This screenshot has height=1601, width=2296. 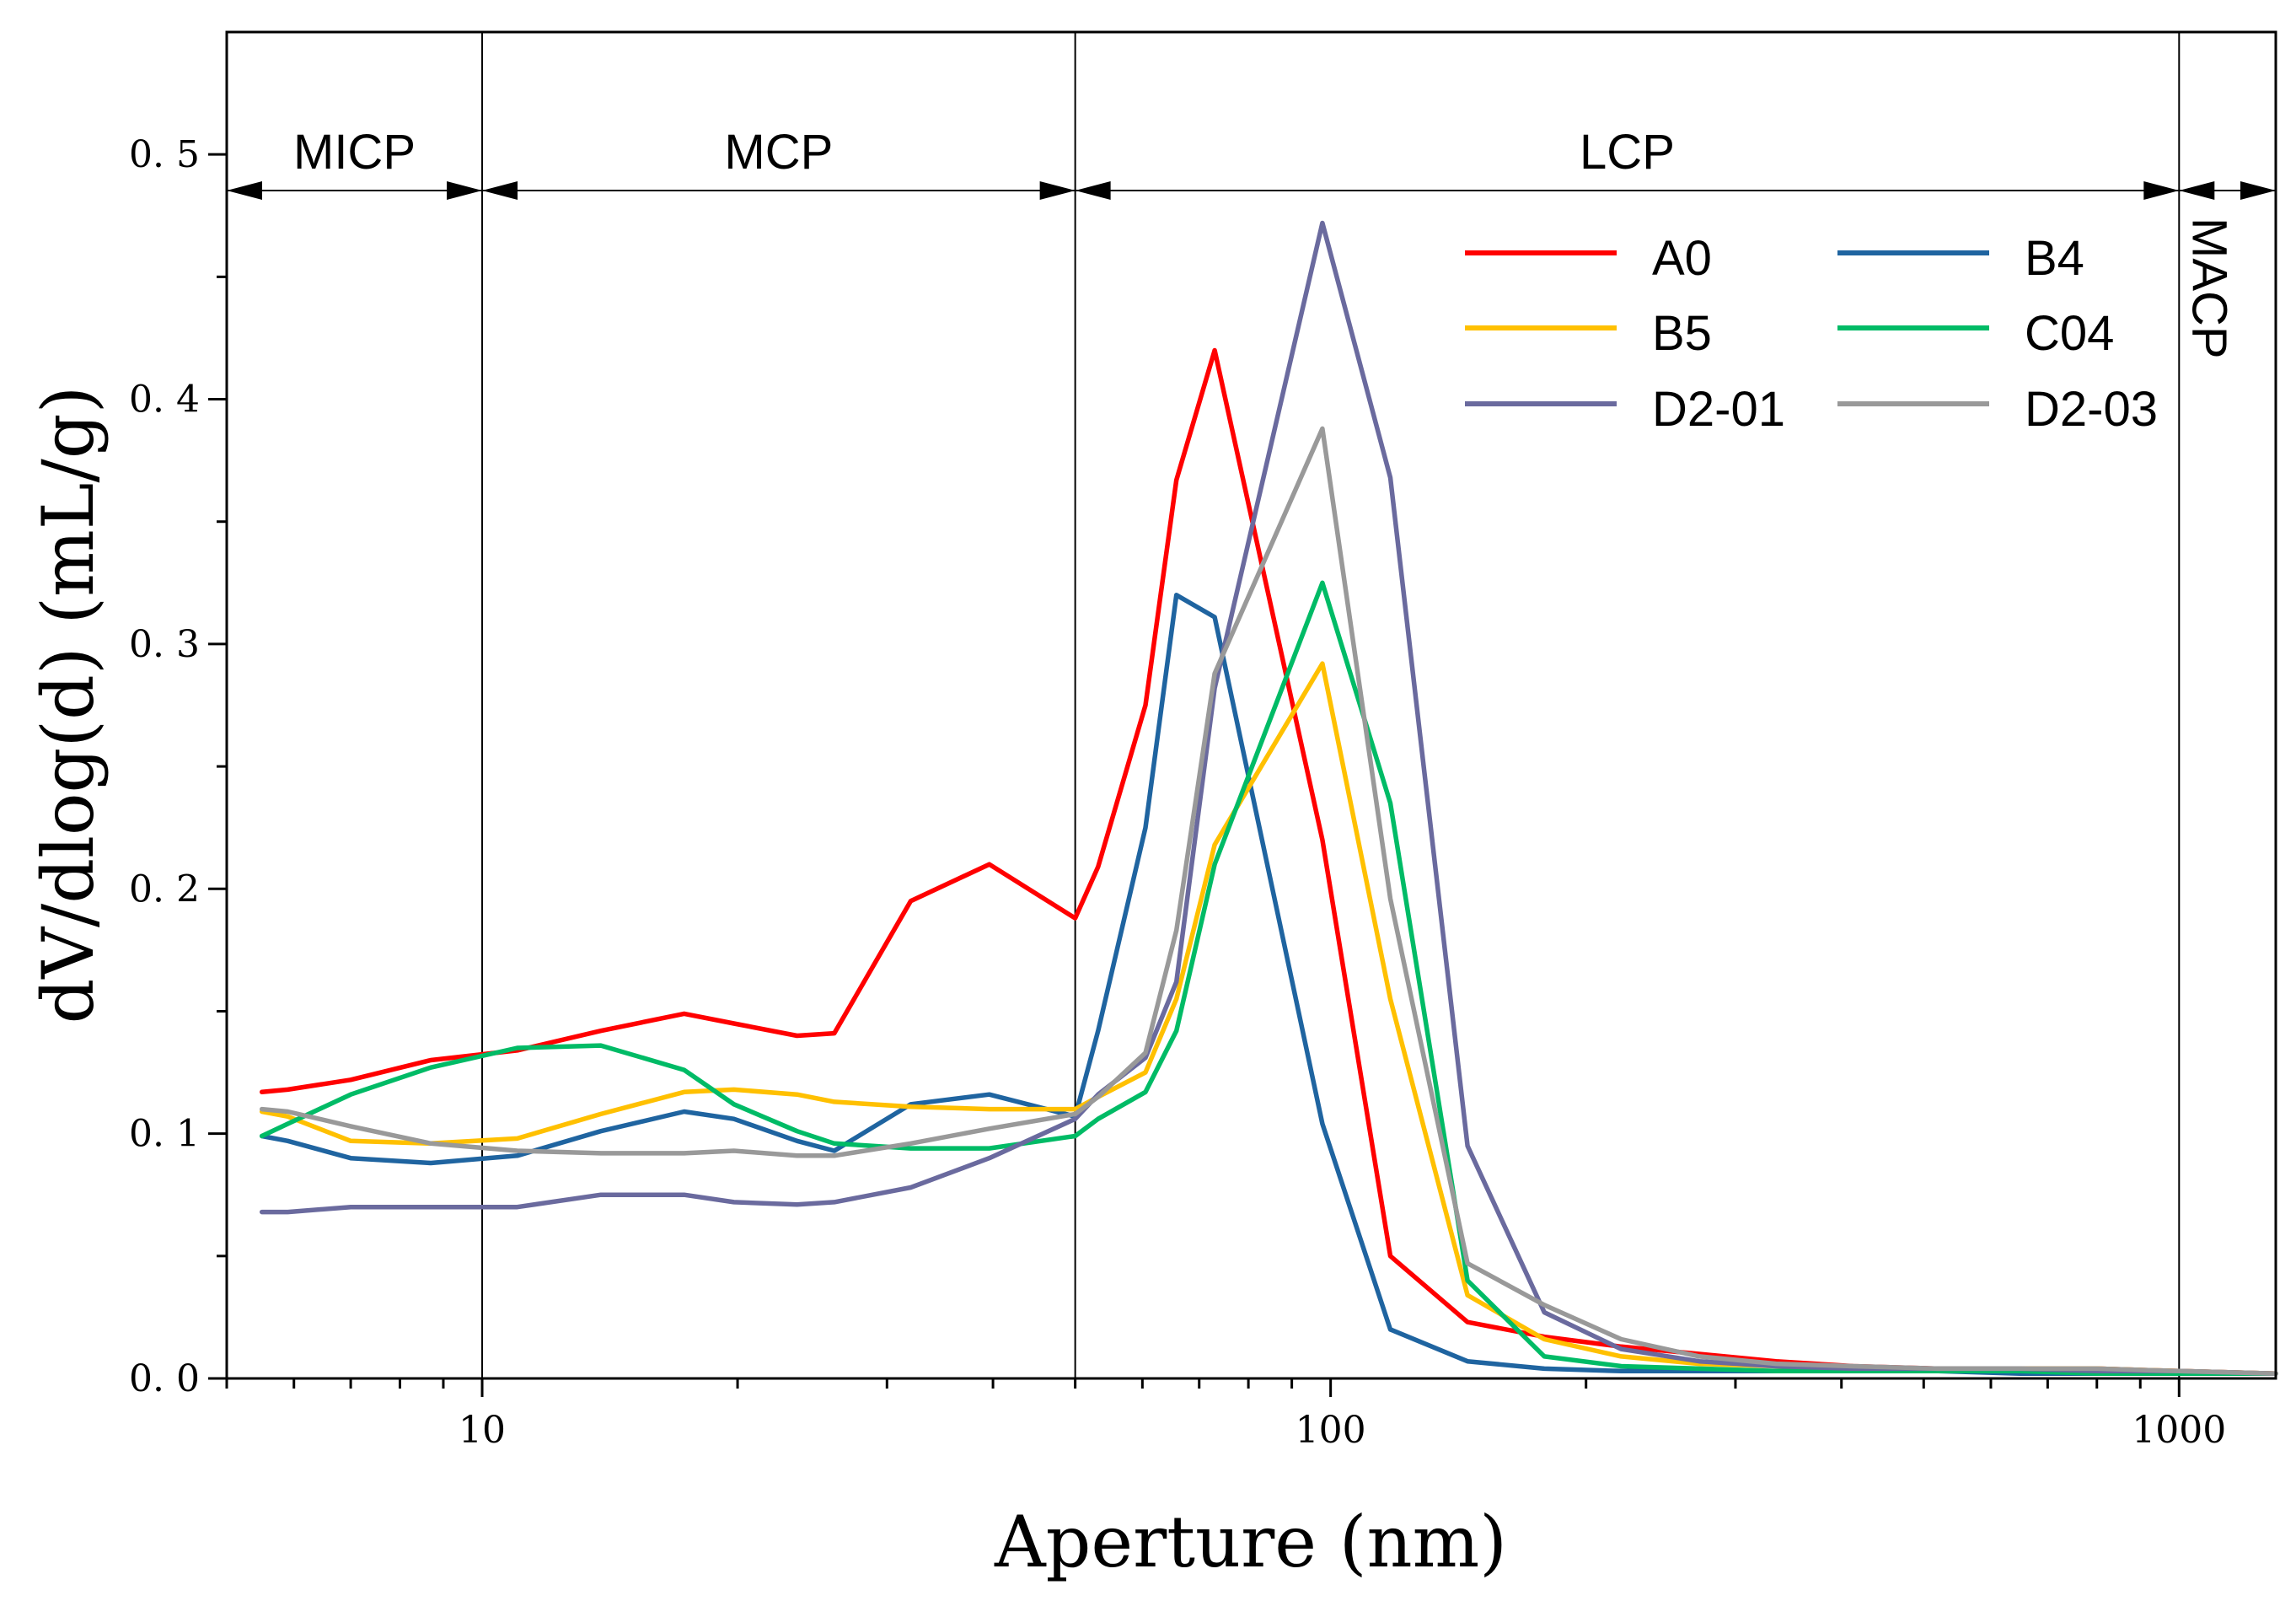 I want to click on region-label: MICP, so click(x=354, y=152).